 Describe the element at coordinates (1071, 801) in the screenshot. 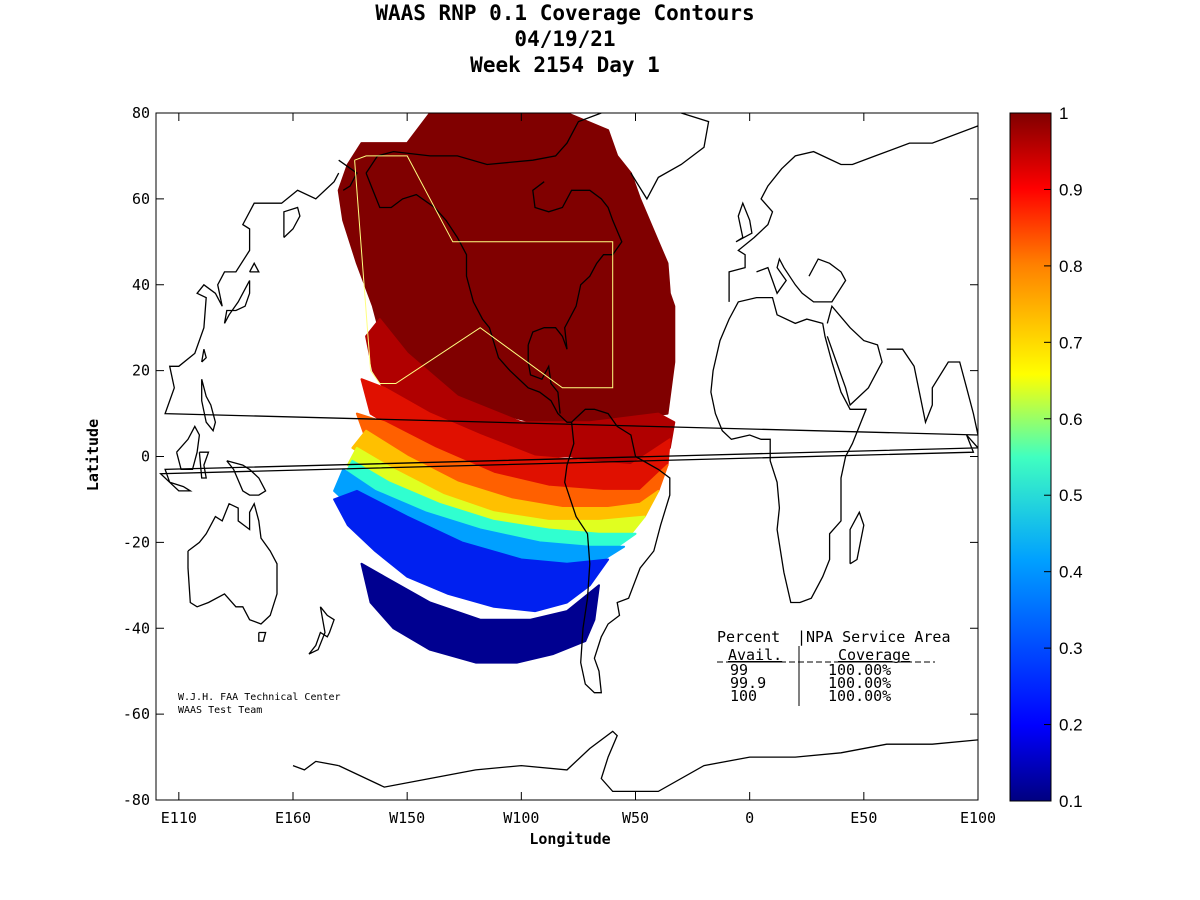

I see `colorbar-tick-label: 0.1` at that location.